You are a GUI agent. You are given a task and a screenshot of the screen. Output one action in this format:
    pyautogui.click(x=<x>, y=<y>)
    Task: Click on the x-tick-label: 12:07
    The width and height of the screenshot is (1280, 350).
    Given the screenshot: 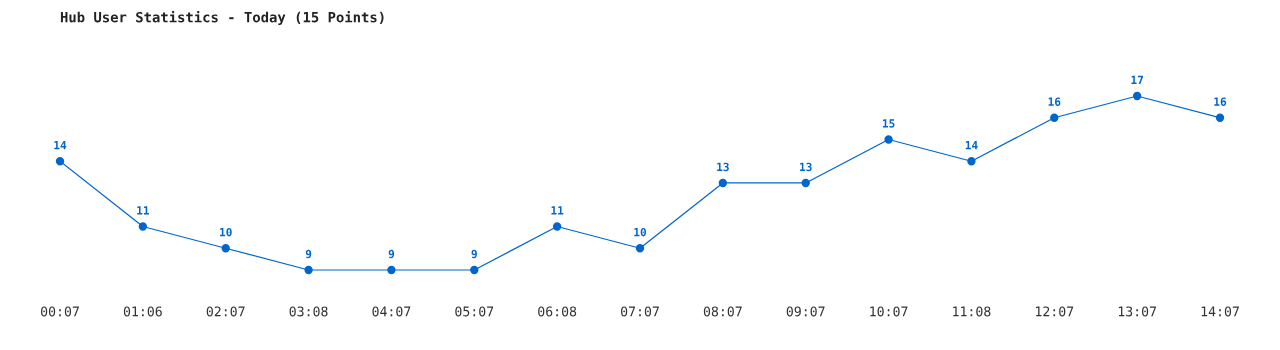 What is the action you would take?
    pyautogui.click(x=1055, y=311)
    